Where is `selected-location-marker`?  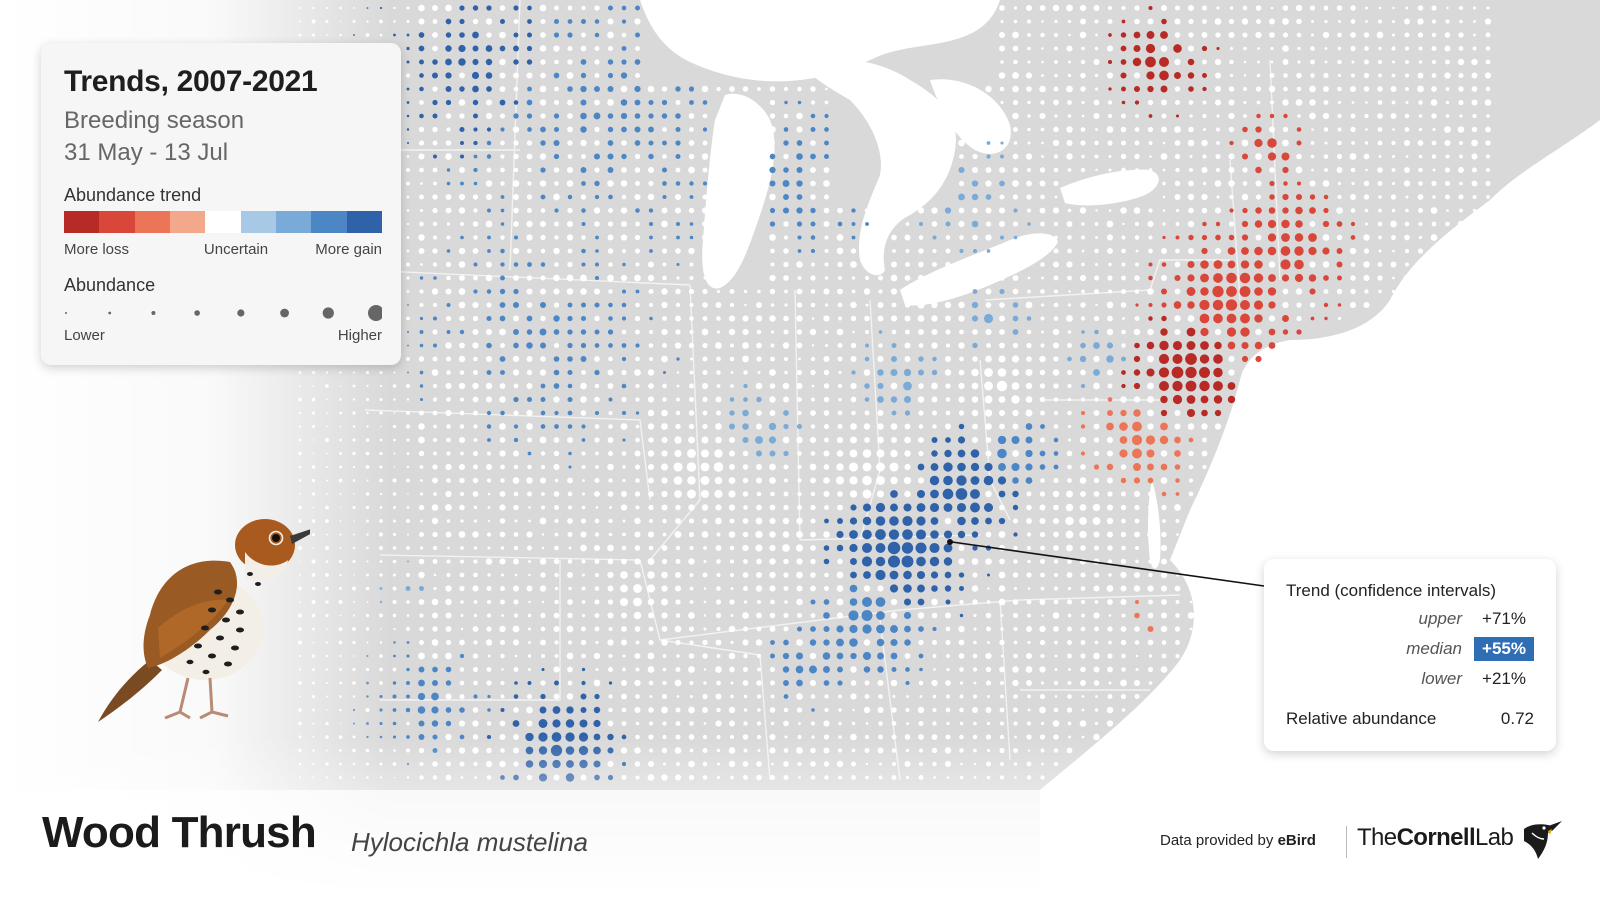
selected-location-marker is located at coordinates (950, 542).